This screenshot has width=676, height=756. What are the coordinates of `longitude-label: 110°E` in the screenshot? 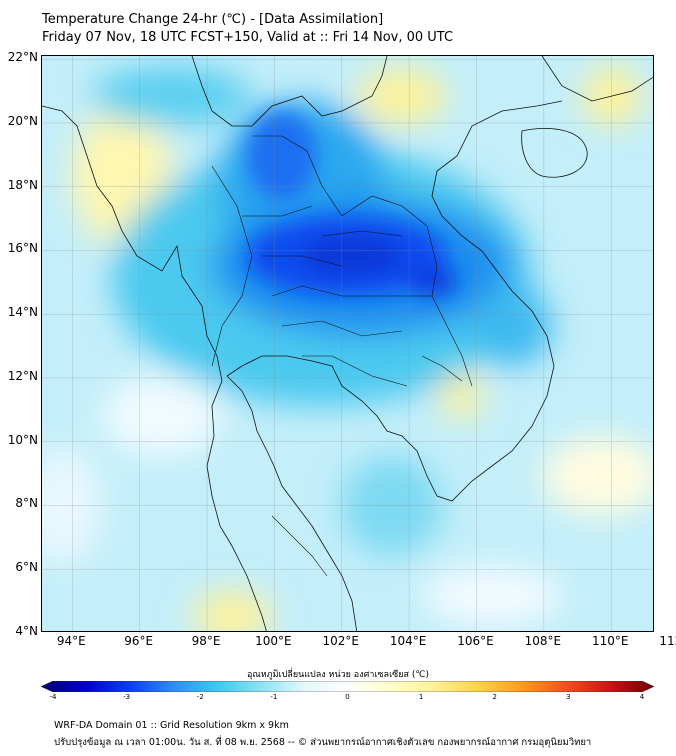 It's located at (610, 641).